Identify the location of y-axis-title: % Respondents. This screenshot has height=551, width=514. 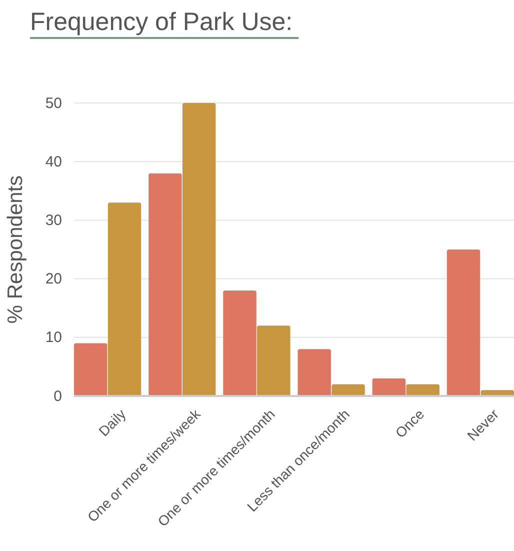
(15, 249).